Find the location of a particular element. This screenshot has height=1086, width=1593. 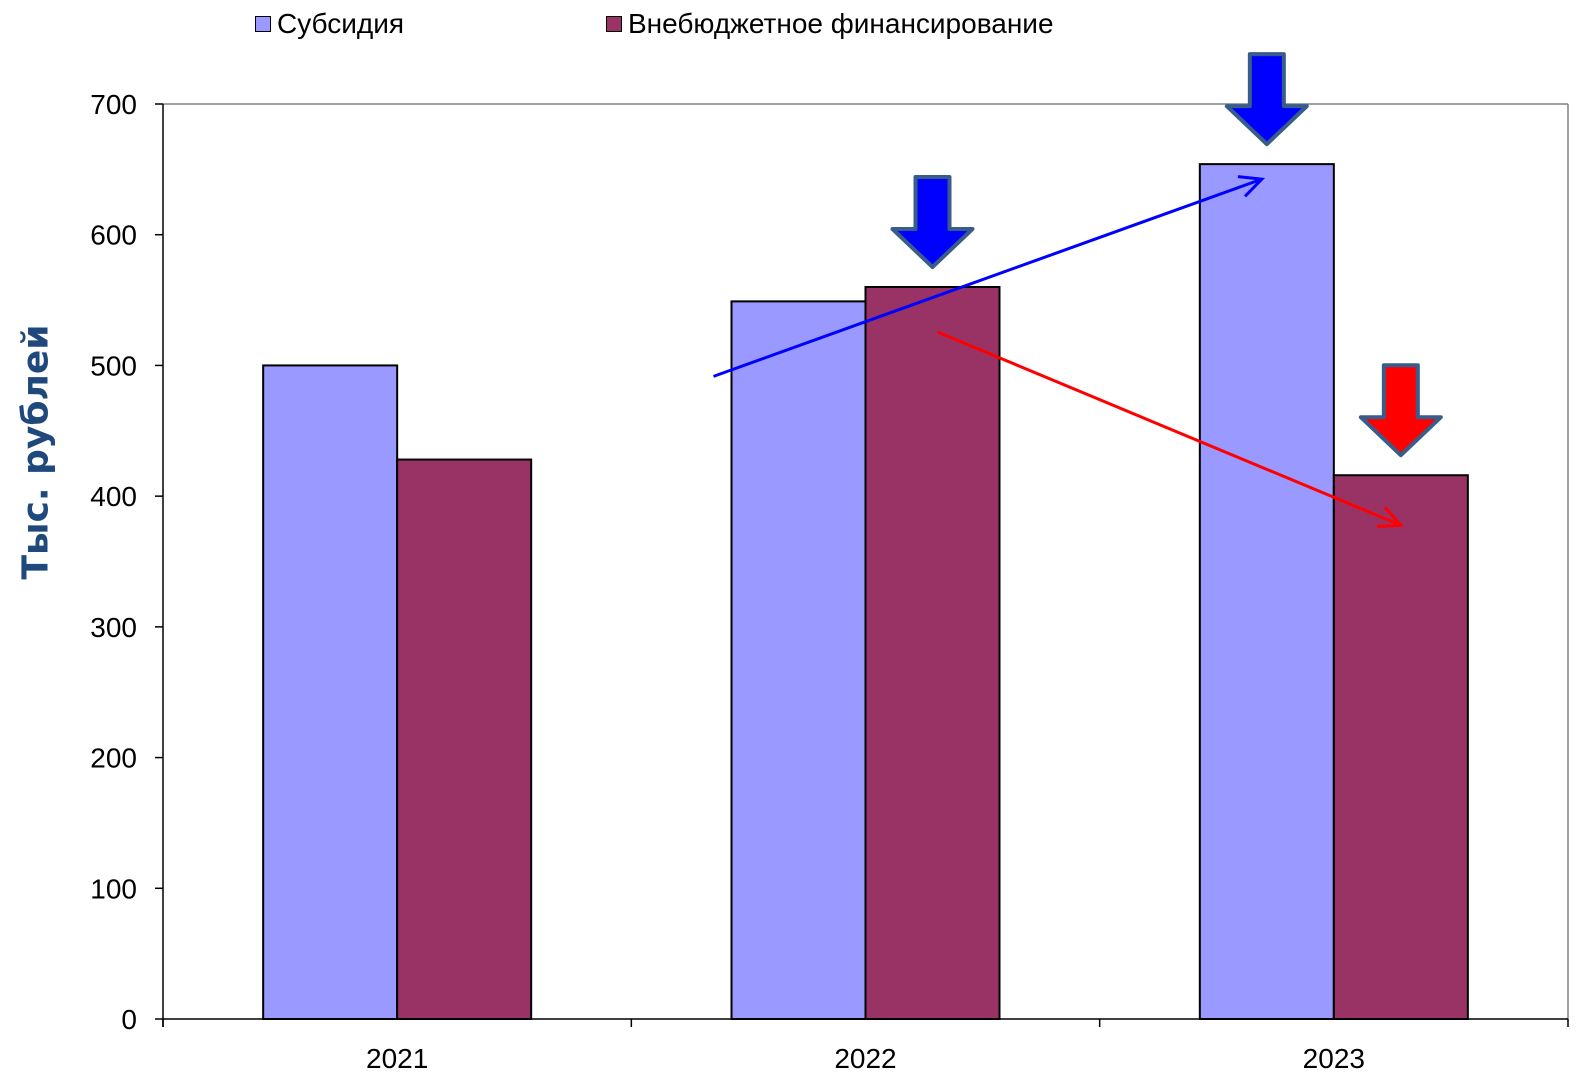

y-tick-label: 600 is located at coordinates (113, 235).